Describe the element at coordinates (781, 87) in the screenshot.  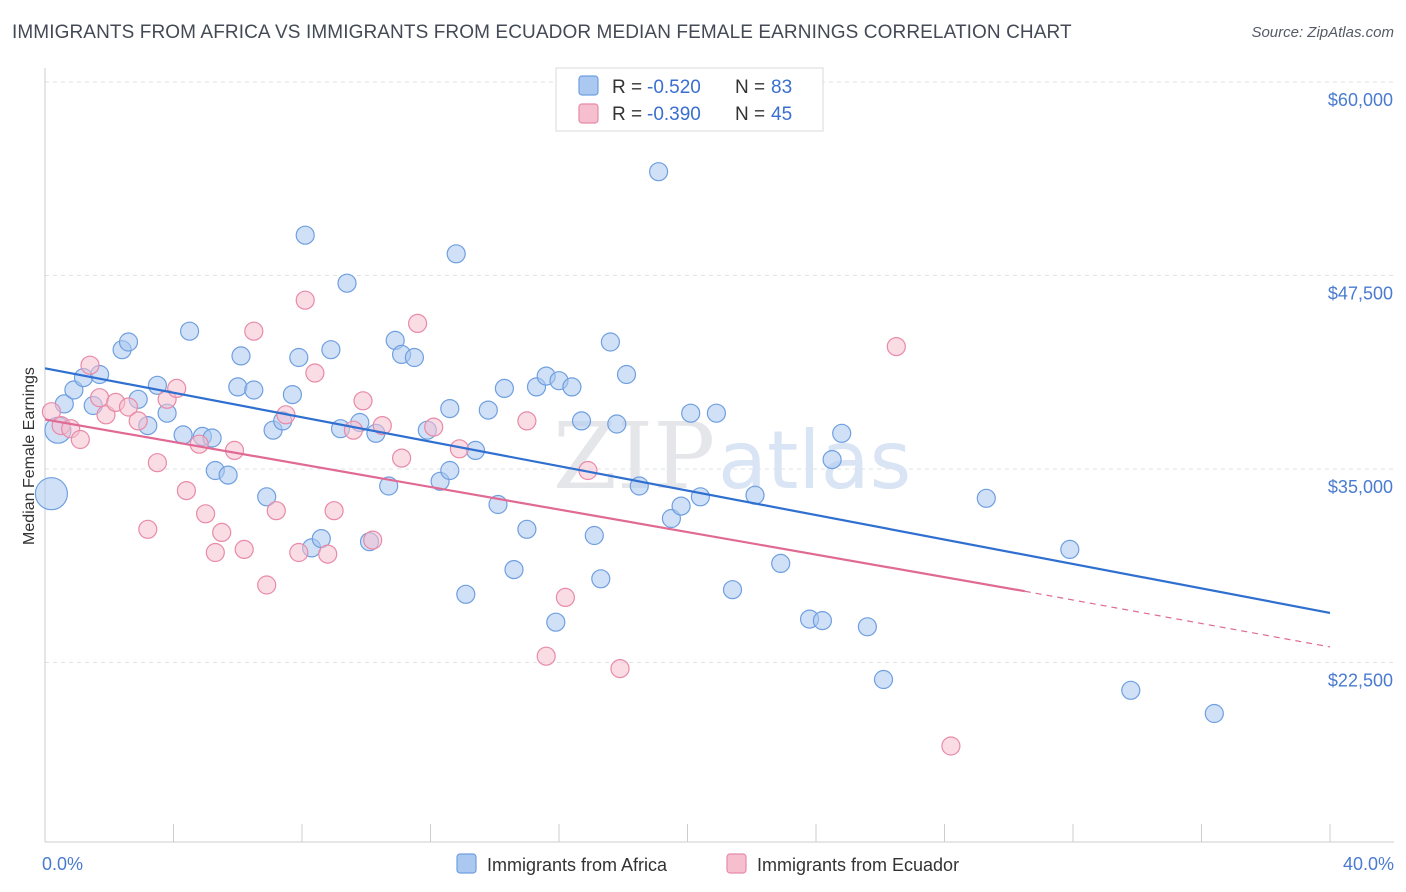
I see `legend-n-value-africa: 83` at that location.